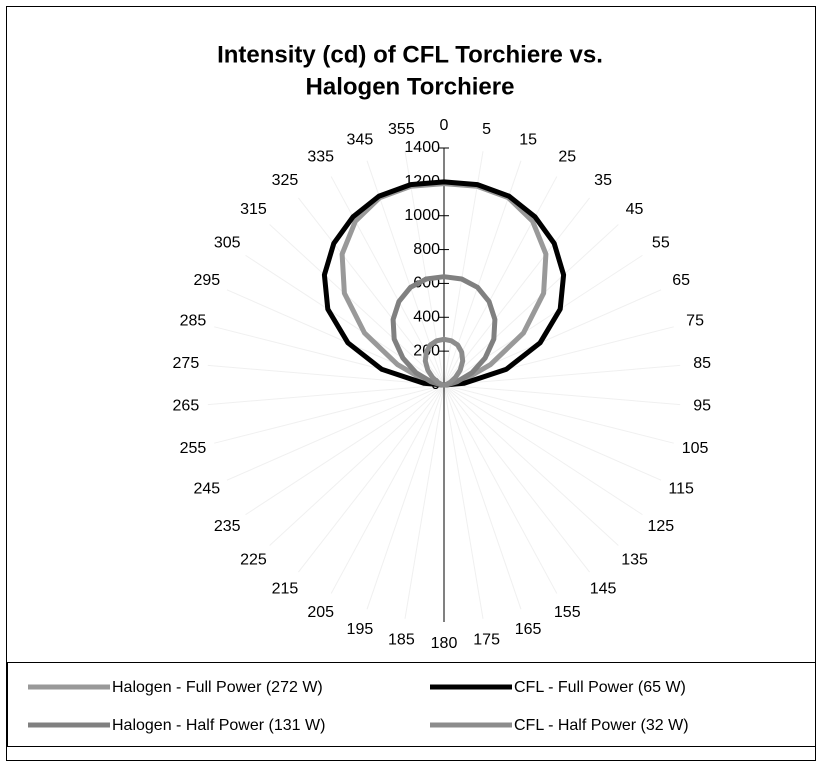 This screenshot has width=817, height=767. I want to click on angle-label: 45, so click(635, 209).